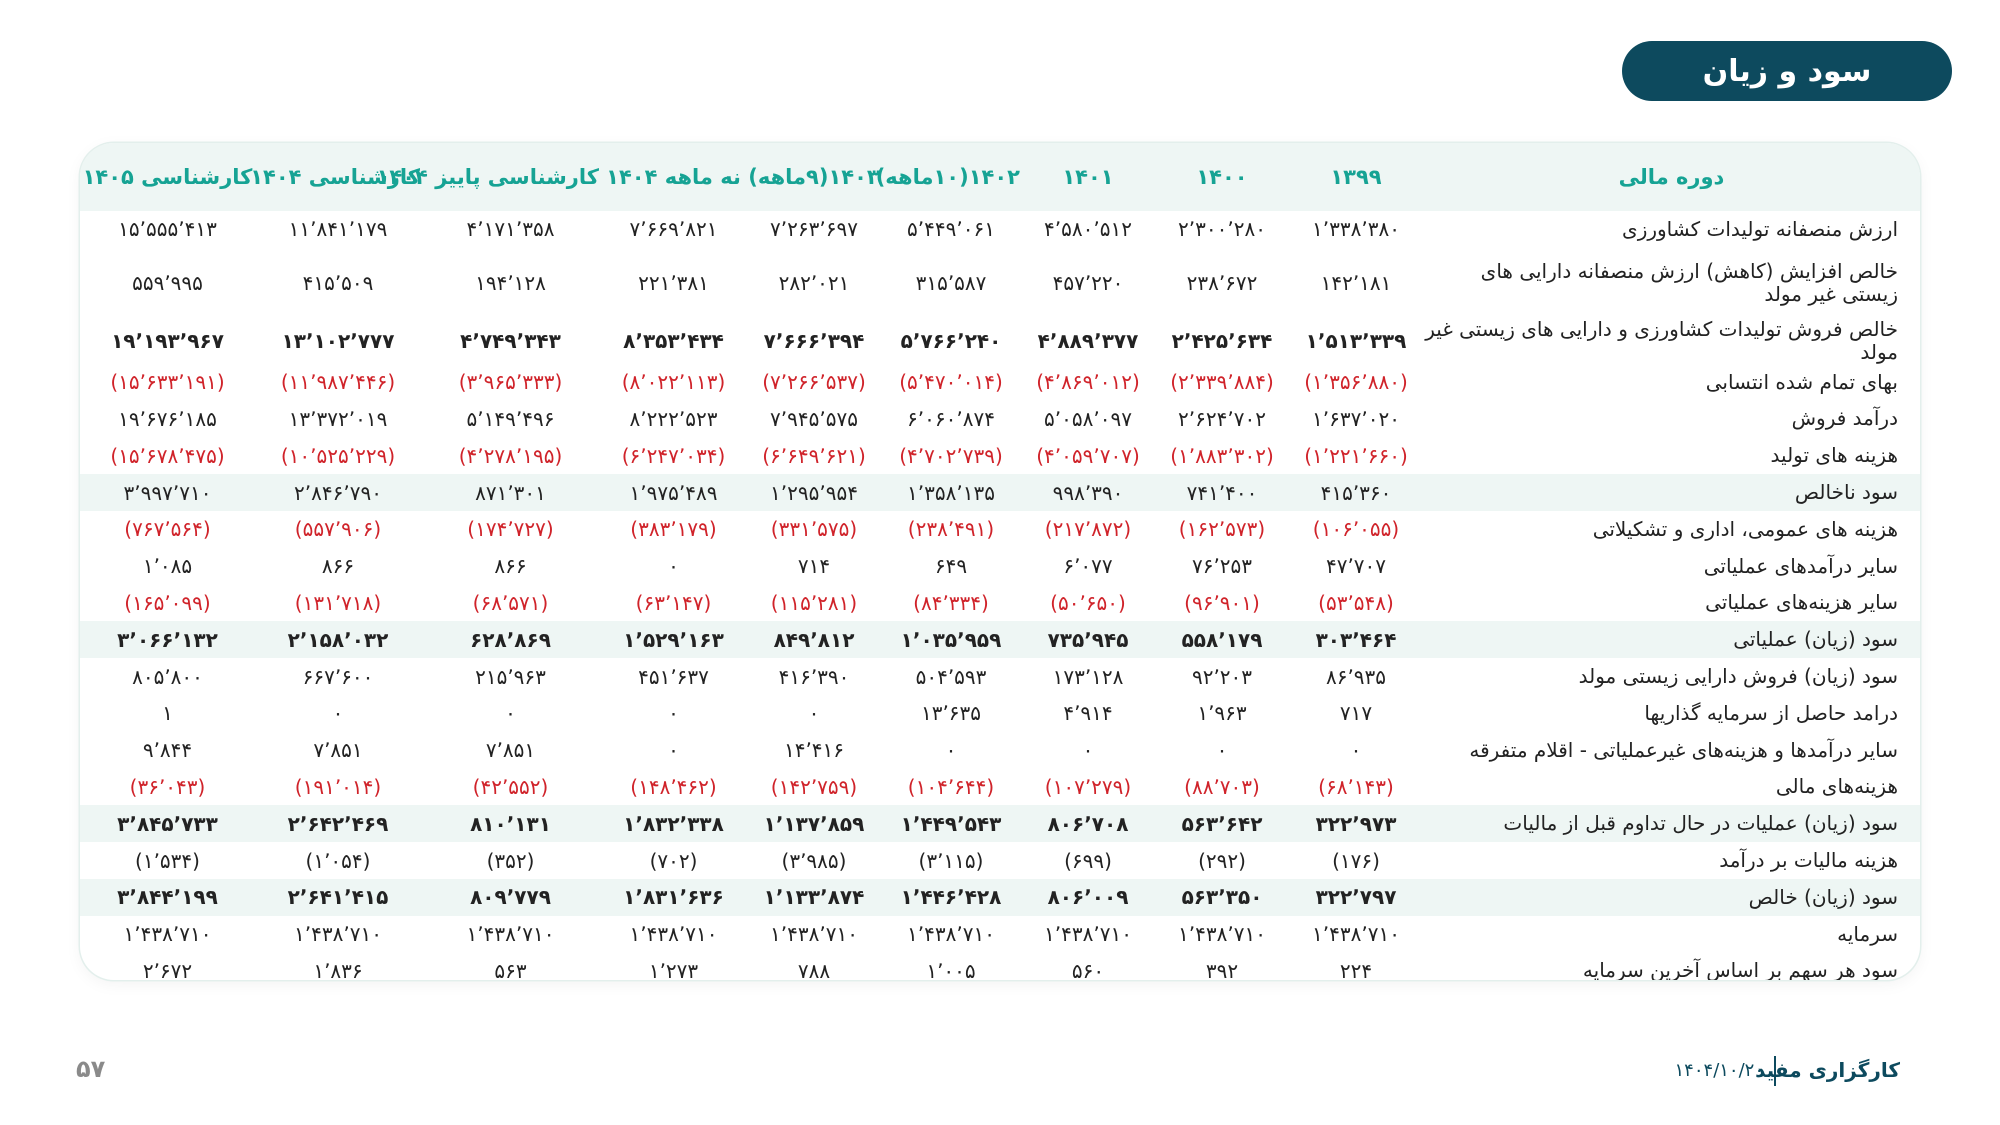  Describe the element at coordinates (673, 676) in the screenshot. I see `cell-value: ۴۵۱٬۶۳۷` at that location.